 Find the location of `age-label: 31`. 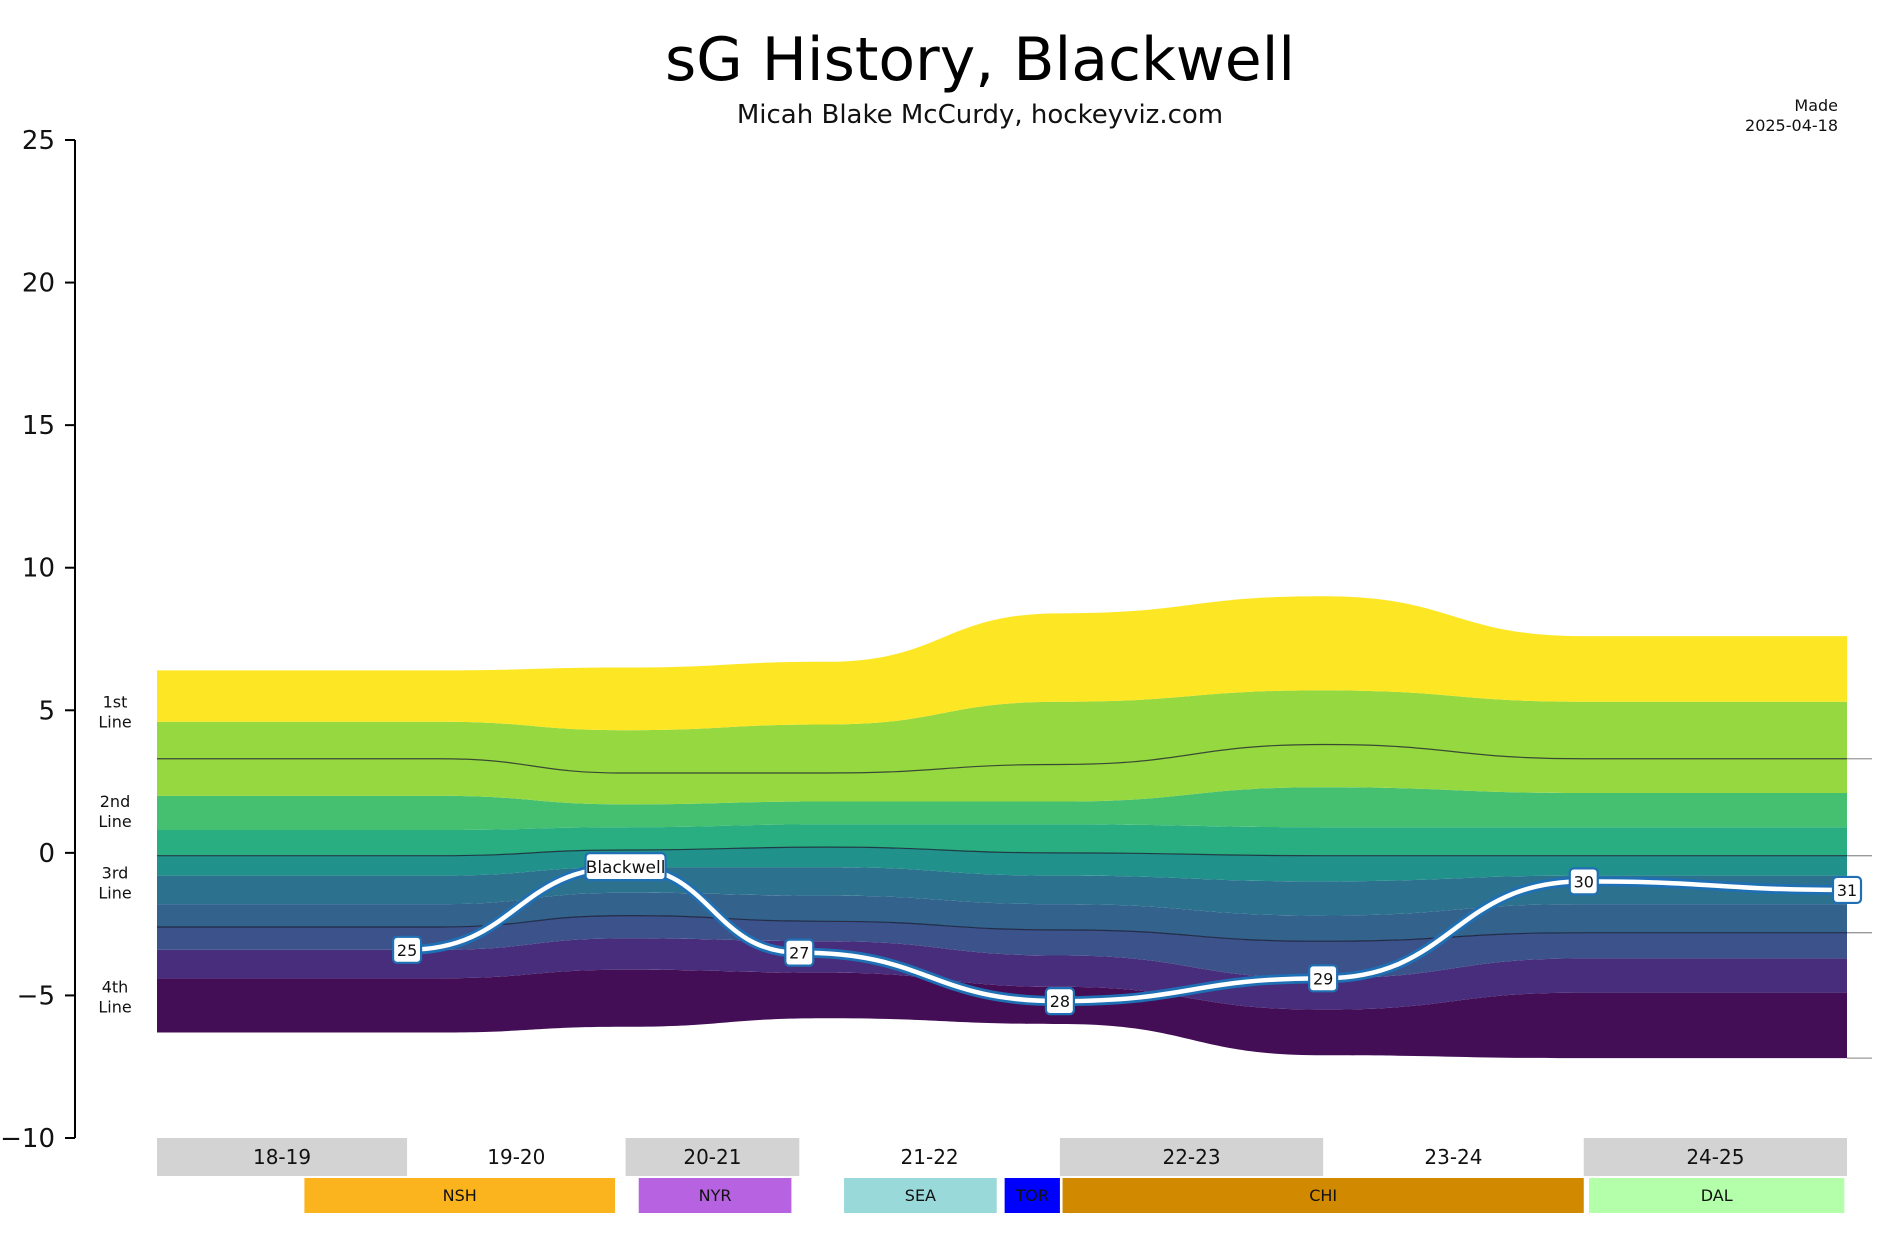

age-label: 31 is located at coordinates (1847, 890).